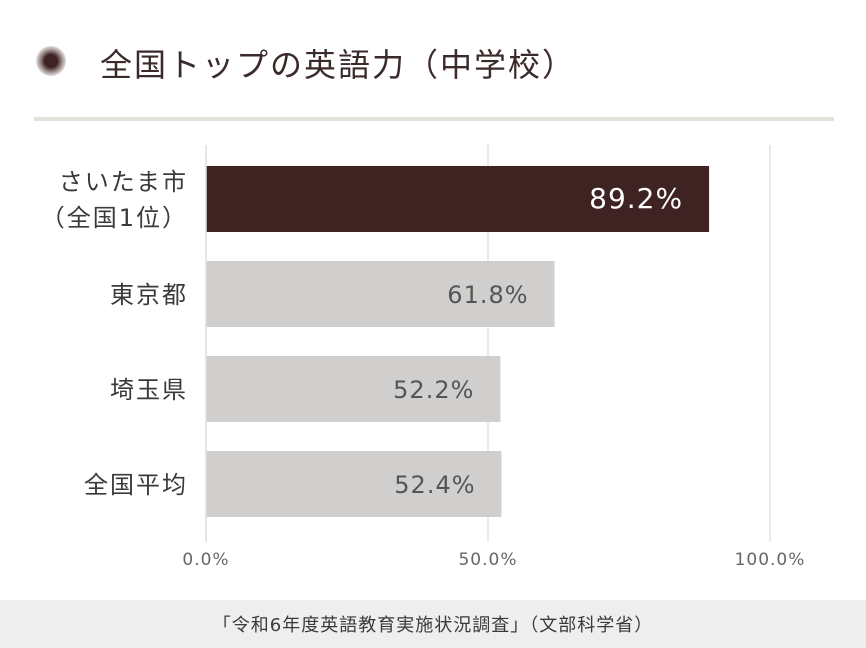 The height and width of the screenshot is (648, 866). I want to click on bar-value-label: 52.2%, so click(433, 390).